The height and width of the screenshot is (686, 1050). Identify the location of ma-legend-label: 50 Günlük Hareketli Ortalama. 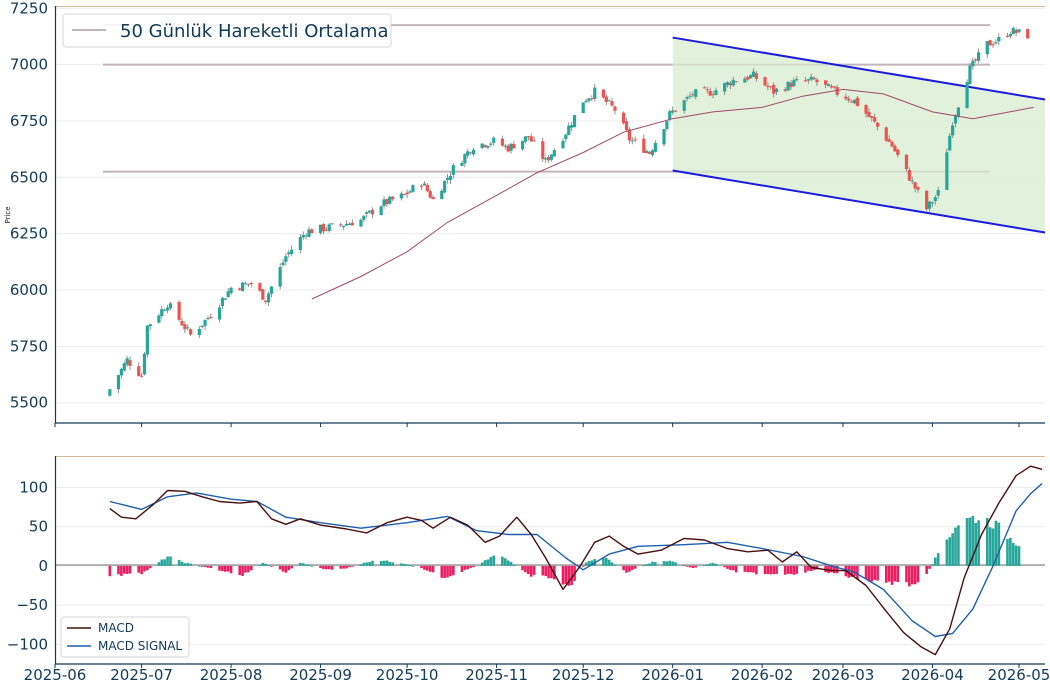
(254, 31).